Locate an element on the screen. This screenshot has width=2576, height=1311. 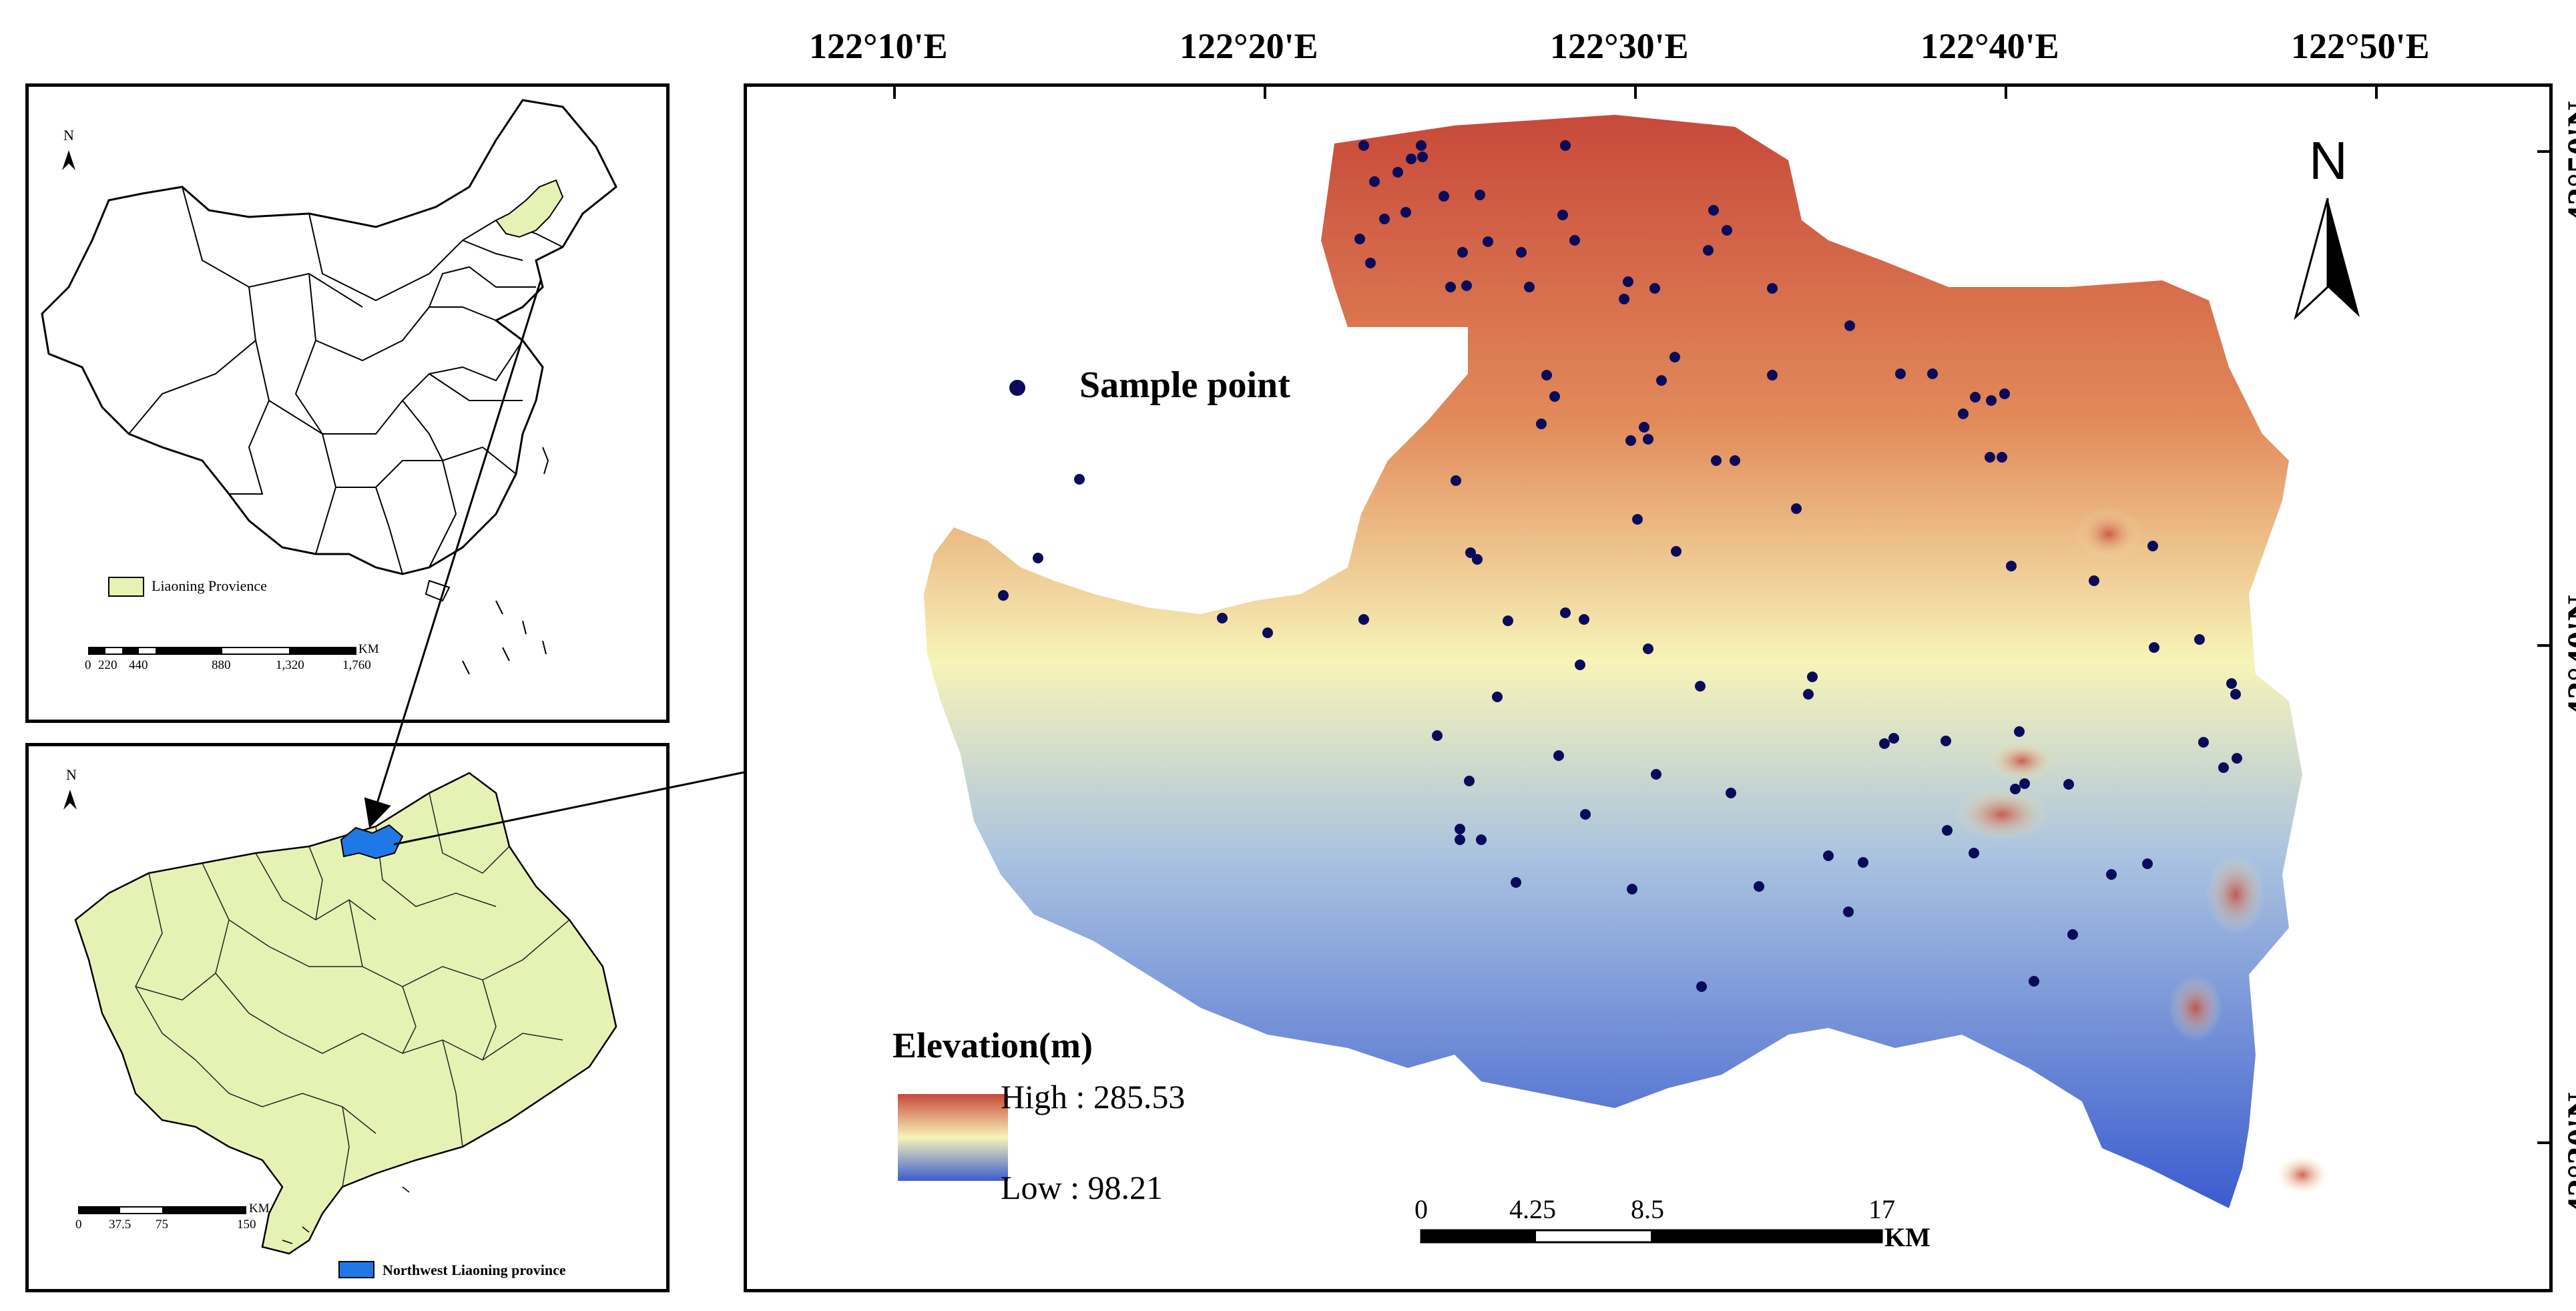
sample-legend-label: Sample point is located at coordinates (1184, 385).